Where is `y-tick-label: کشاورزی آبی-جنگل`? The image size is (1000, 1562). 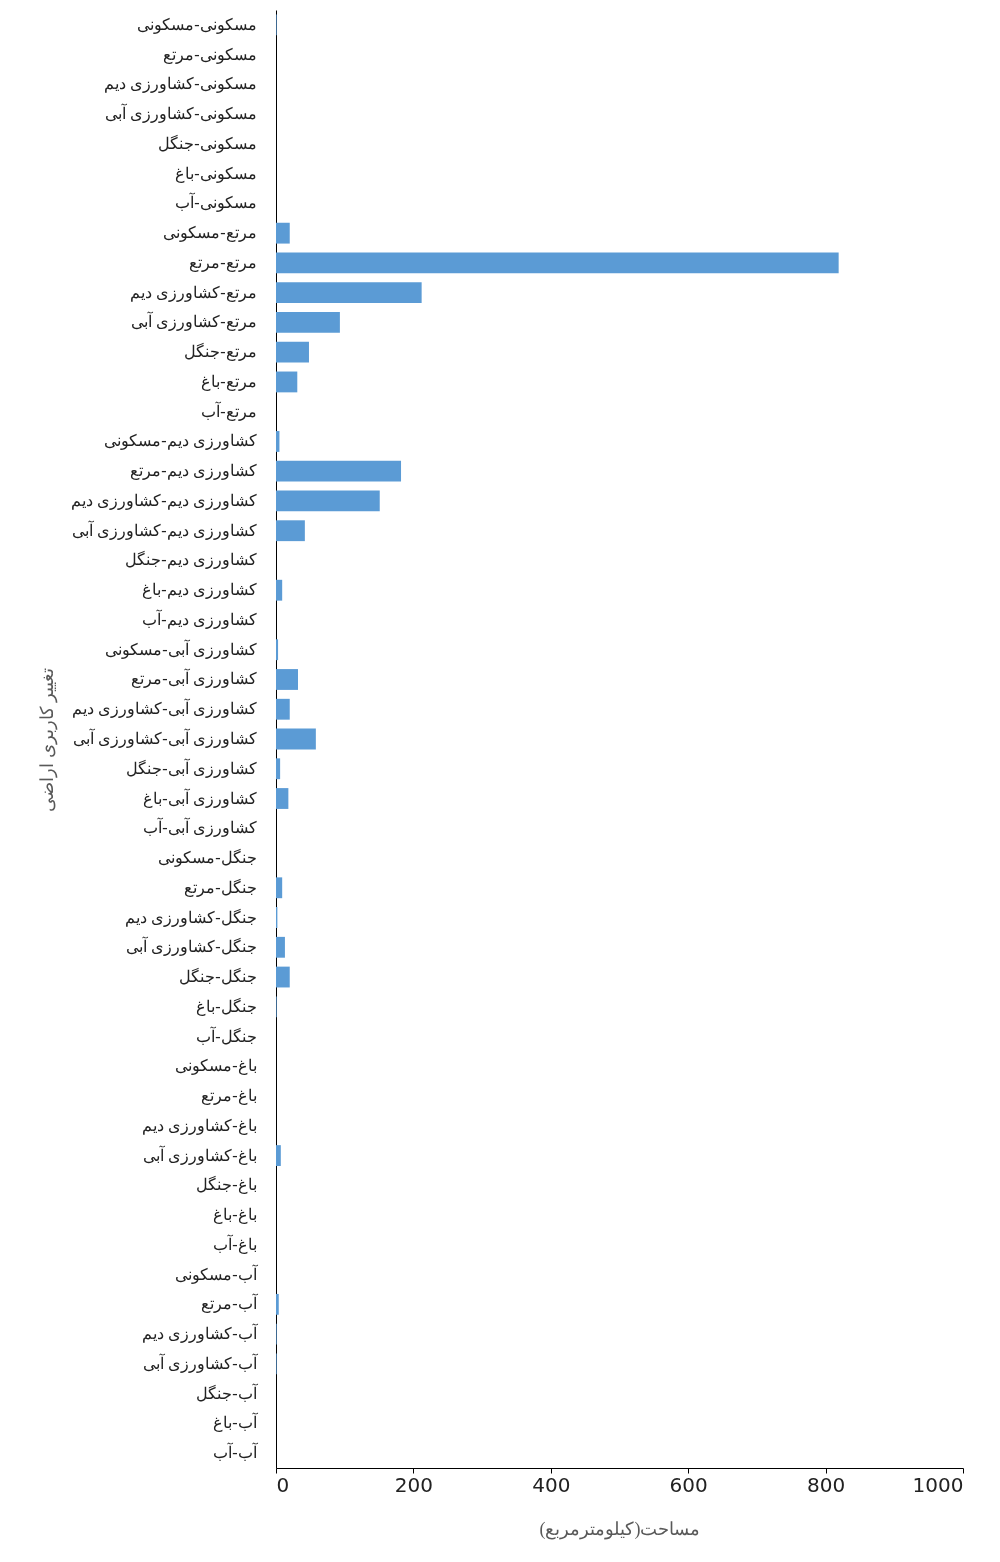
y-tick-label: کشاورزی آبی-جنگل is located at coordinates (191, 767).